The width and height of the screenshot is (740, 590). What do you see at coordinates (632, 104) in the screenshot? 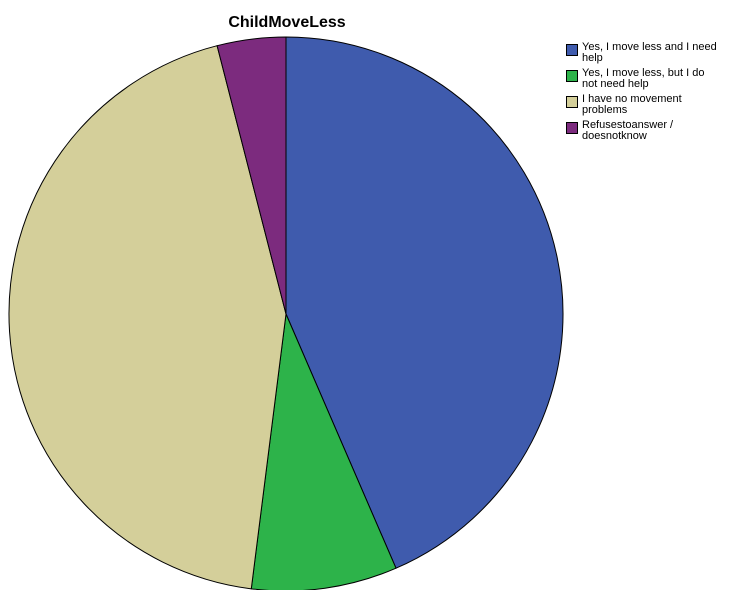
I see `legend-label-2: I have no movement problems` at bounding box center [632, 104].